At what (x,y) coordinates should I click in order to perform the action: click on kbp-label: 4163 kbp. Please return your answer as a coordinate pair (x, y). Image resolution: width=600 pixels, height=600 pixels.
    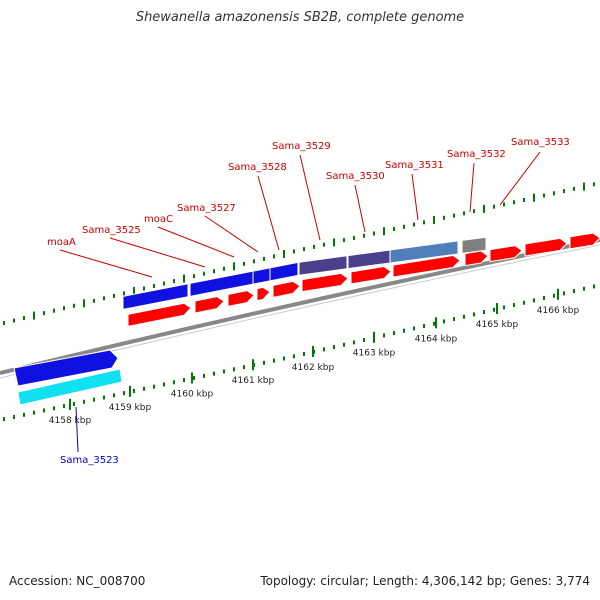
    Looking at the image, I should click on (374, 354).